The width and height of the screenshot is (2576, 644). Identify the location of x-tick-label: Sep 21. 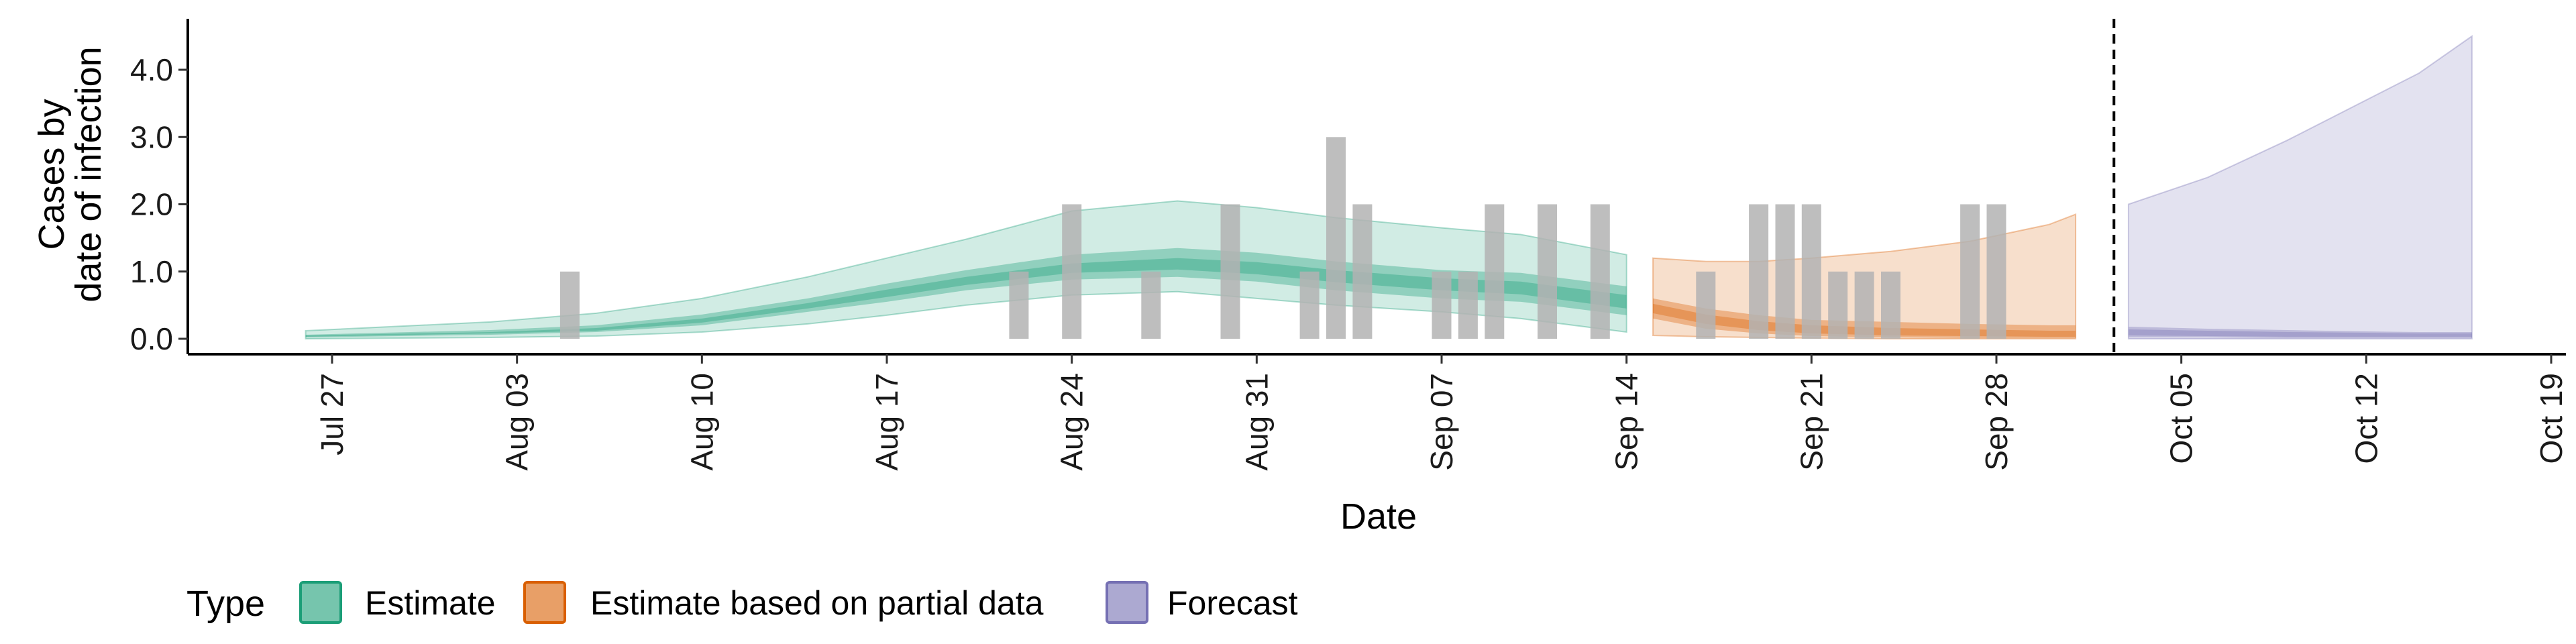
(1811, 422).